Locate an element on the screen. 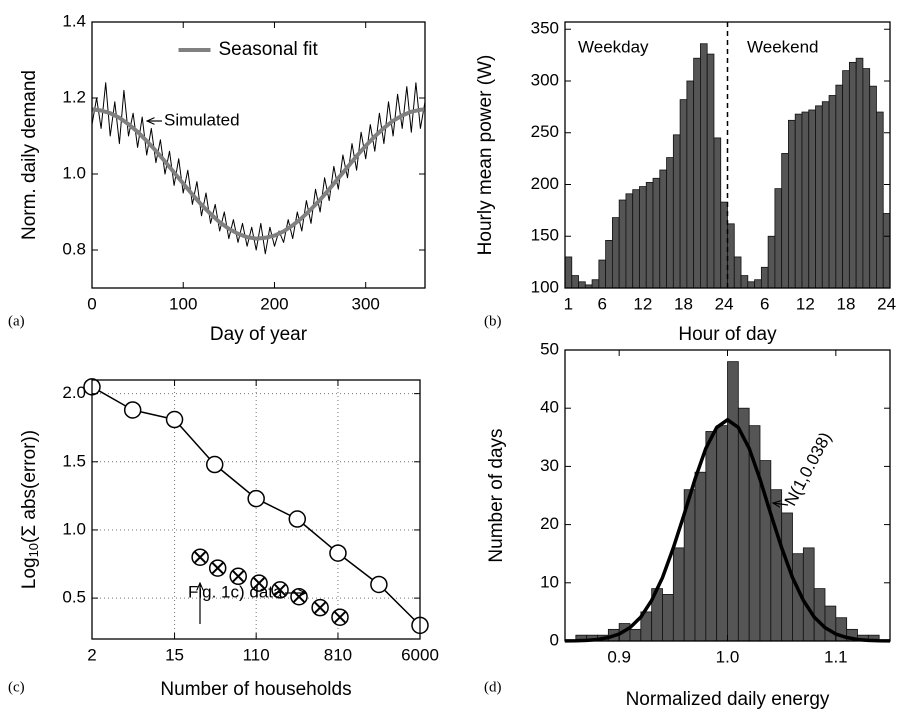 The image size is (903, 716). y-tick-label: 300 is located at coordinates (545, 79).